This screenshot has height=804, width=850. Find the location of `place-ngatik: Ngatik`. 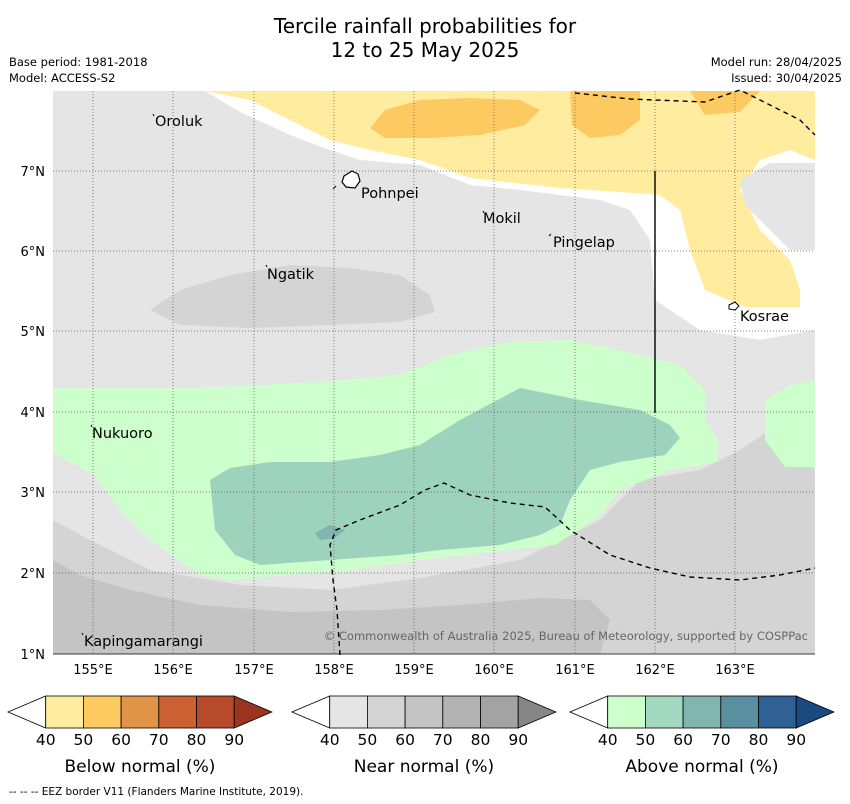

place-ngatik: Ngatik is located at coordinates (291, 275).